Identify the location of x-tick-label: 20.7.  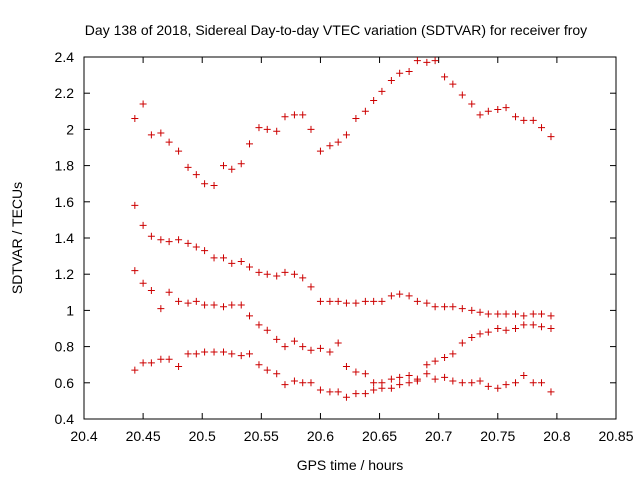
(438, 436).